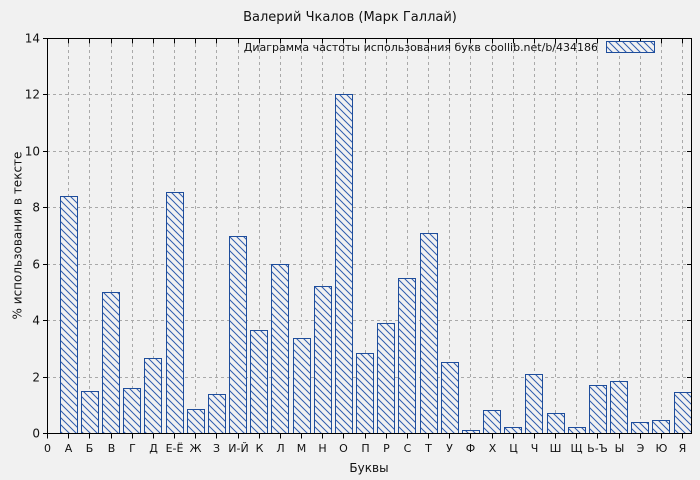 This screenshot has width=700, height=480. I want to click on x-tick-label: Ш, so click(556, 448).